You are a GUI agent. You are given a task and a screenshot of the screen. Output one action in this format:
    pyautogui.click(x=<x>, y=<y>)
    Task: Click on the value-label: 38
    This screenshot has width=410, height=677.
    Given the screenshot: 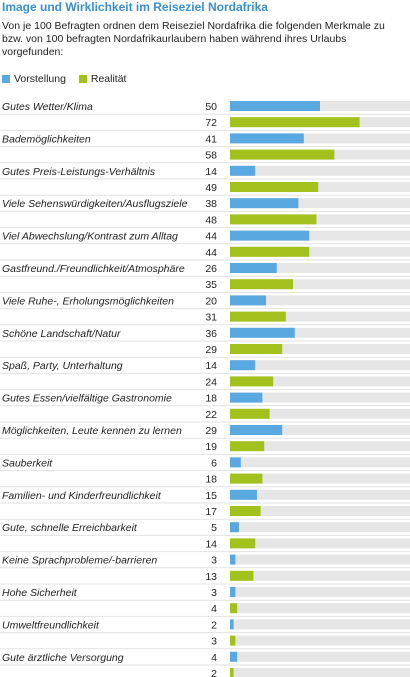 What is the action you would take?
    pyautogui.click(x=211, y=204)
    